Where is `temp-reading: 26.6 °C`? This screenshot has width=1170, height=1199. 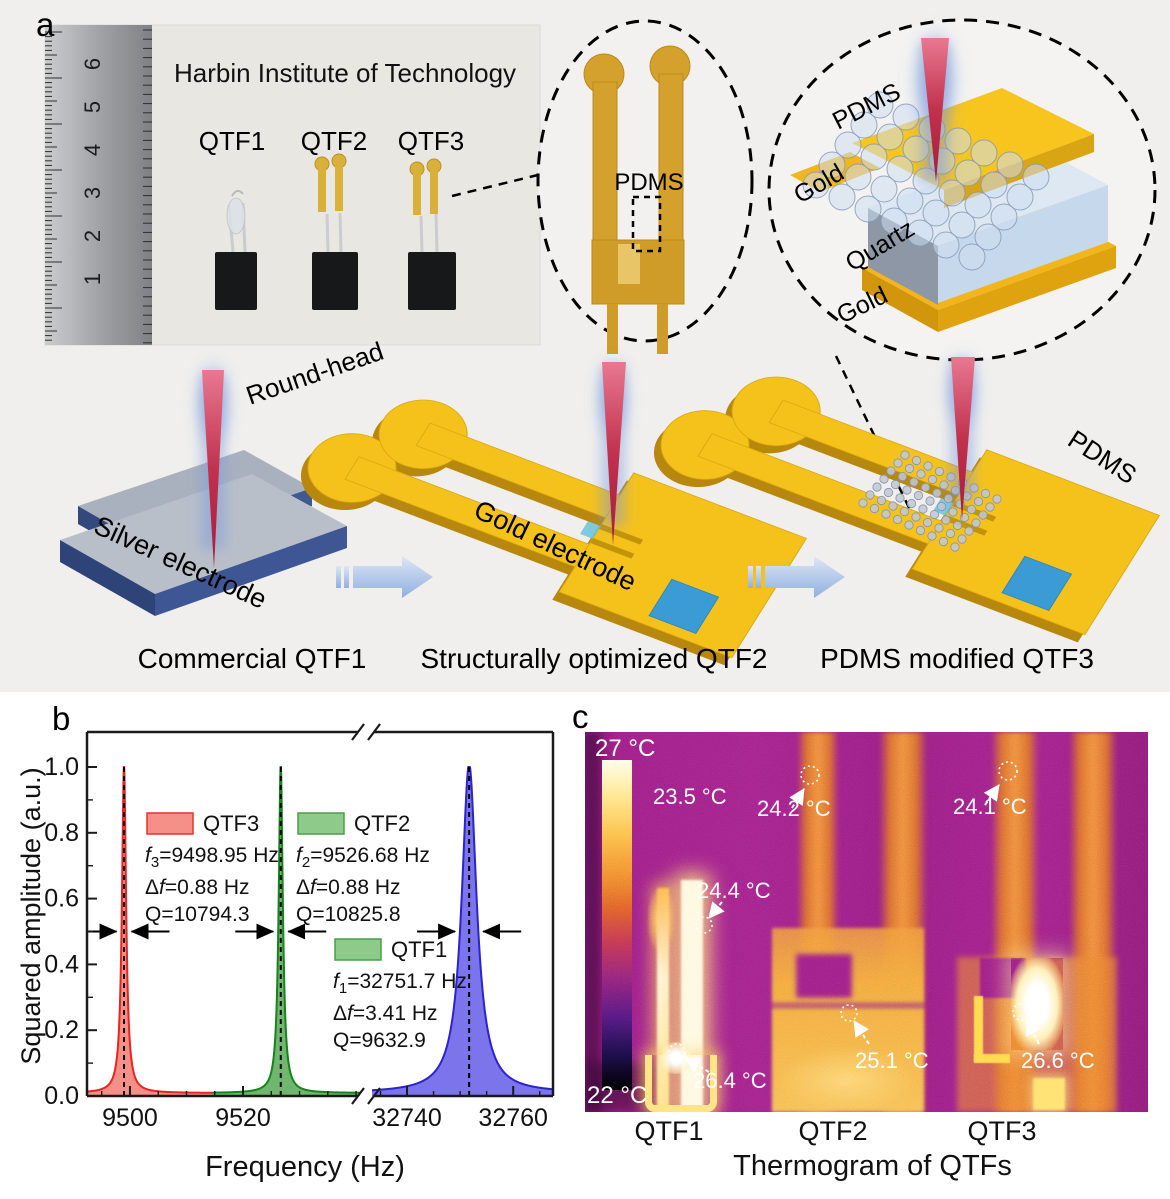 temp-reading: 26.6 °C is located at coordinates (1058, 1060).